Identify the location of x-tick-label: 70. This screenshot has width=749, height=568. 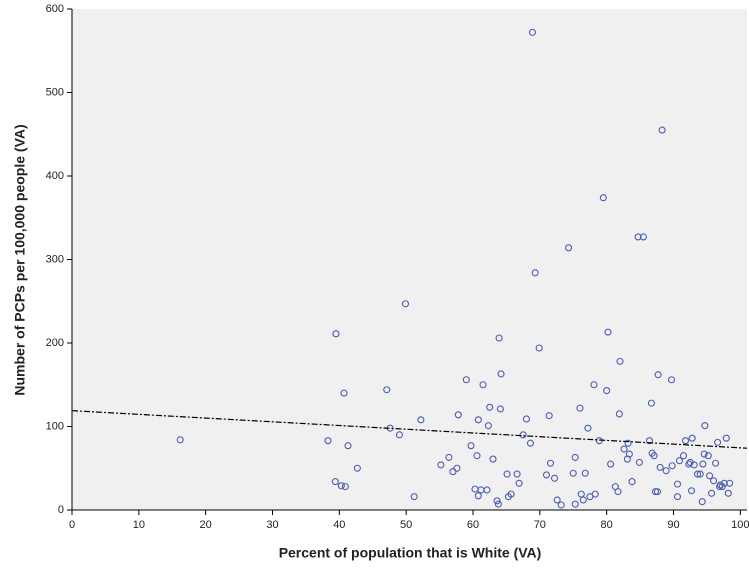
(540, 525).